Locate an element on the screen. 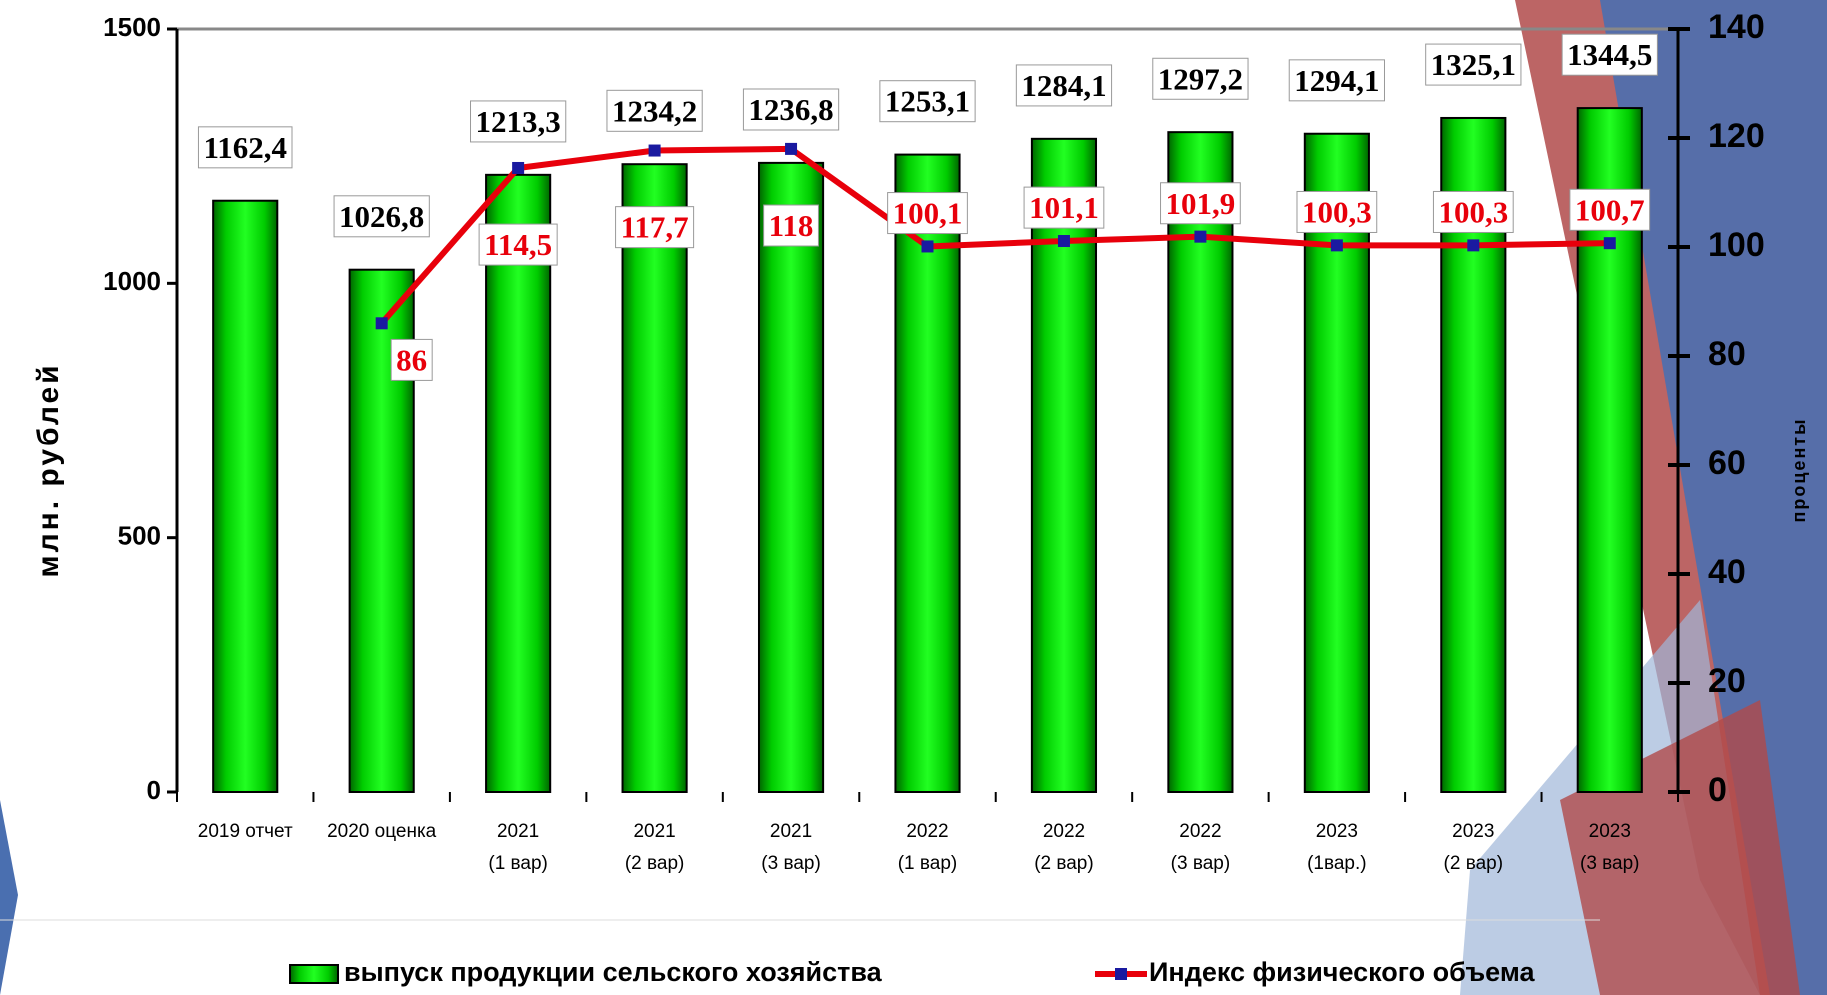 This screenshot has height=995, width=1827. x-tick-label: 2023 (3 вар) is located at coordinates (1610, 847).